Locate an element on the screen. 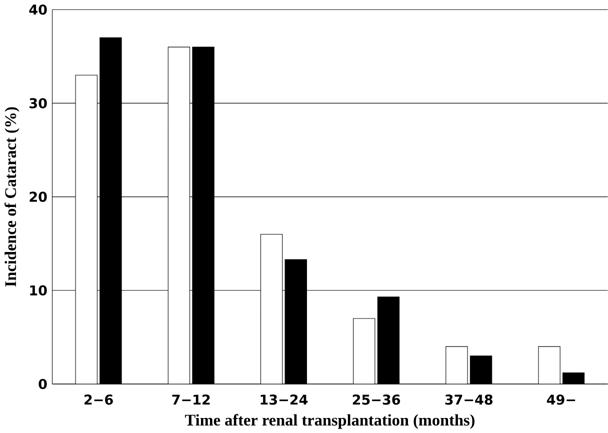 Image resolution: width=608 pixels, height=433 pixels. y-tick-label: 10 is located at coordinates (38, 290).